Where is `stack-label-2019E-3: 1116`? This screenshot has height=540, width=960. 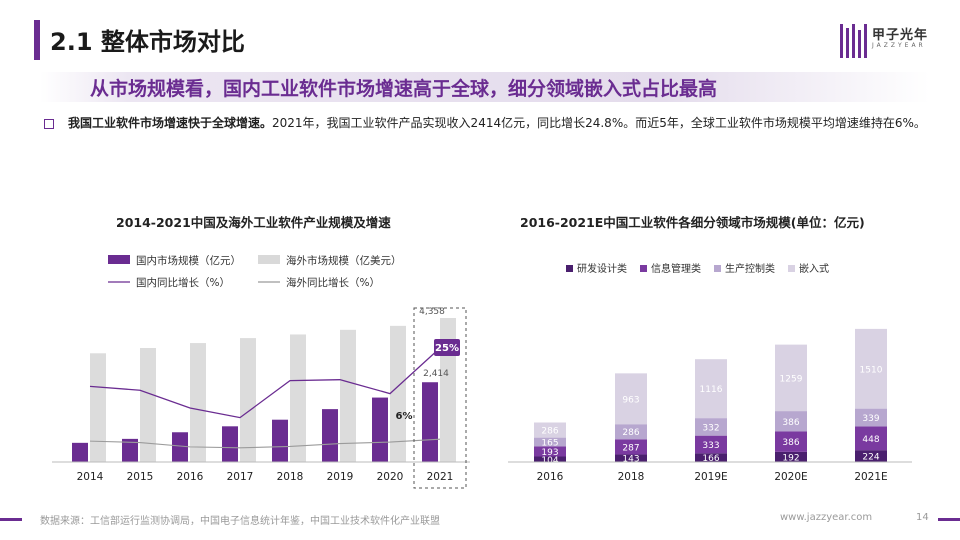 stack-label-2019E-3: 1116 is located at coordinates (711, 390).